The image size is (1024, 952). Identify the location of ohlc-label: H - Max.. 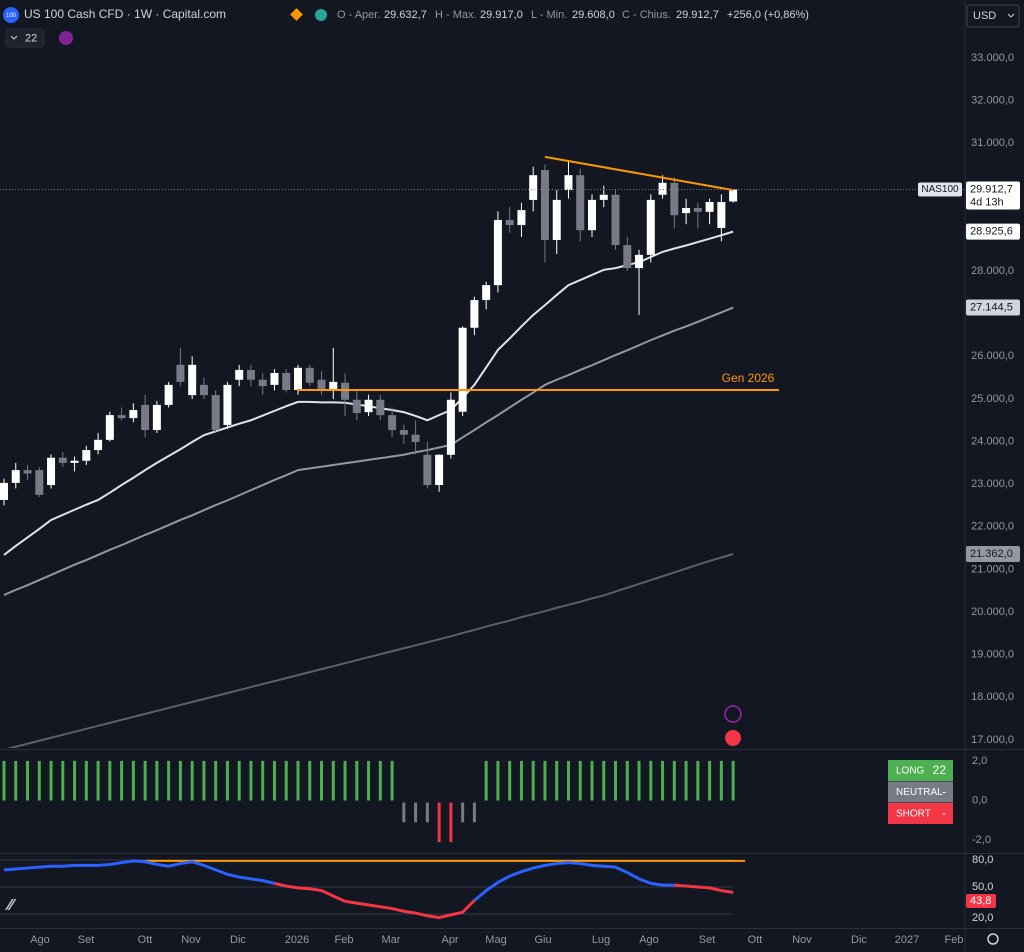
(456, 15).